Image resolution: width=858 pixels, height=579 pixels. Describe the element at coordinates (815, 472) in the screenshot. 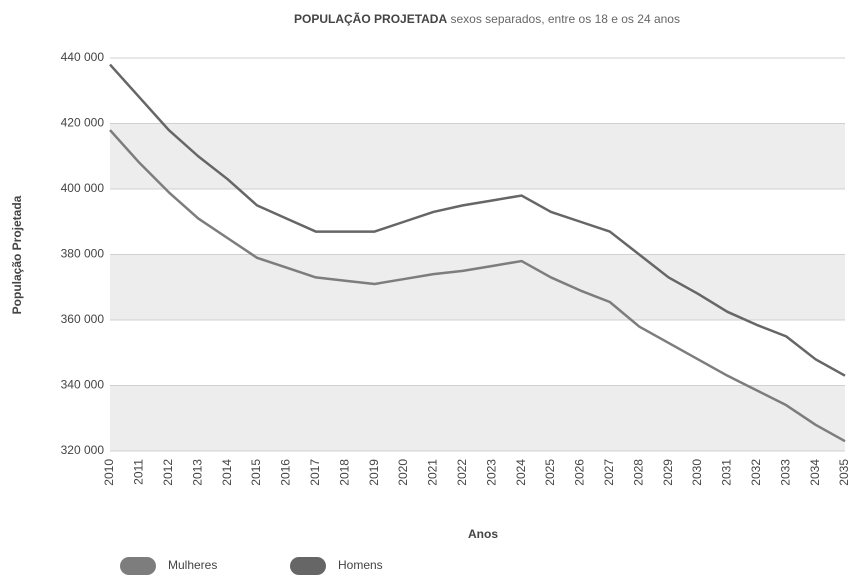

I see `x-tick-label: 2034` at that location.